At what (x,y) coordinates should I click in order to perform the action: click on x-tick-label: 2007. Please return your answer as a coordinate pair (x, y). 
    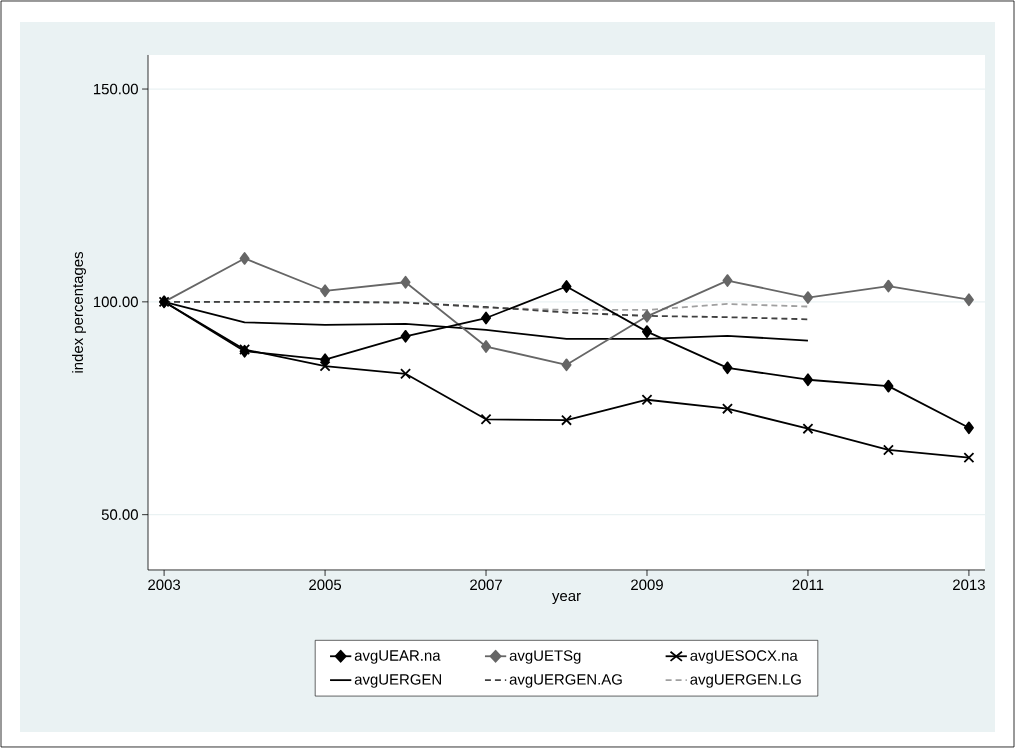
    Looking at the image, I should click on (486, 585).